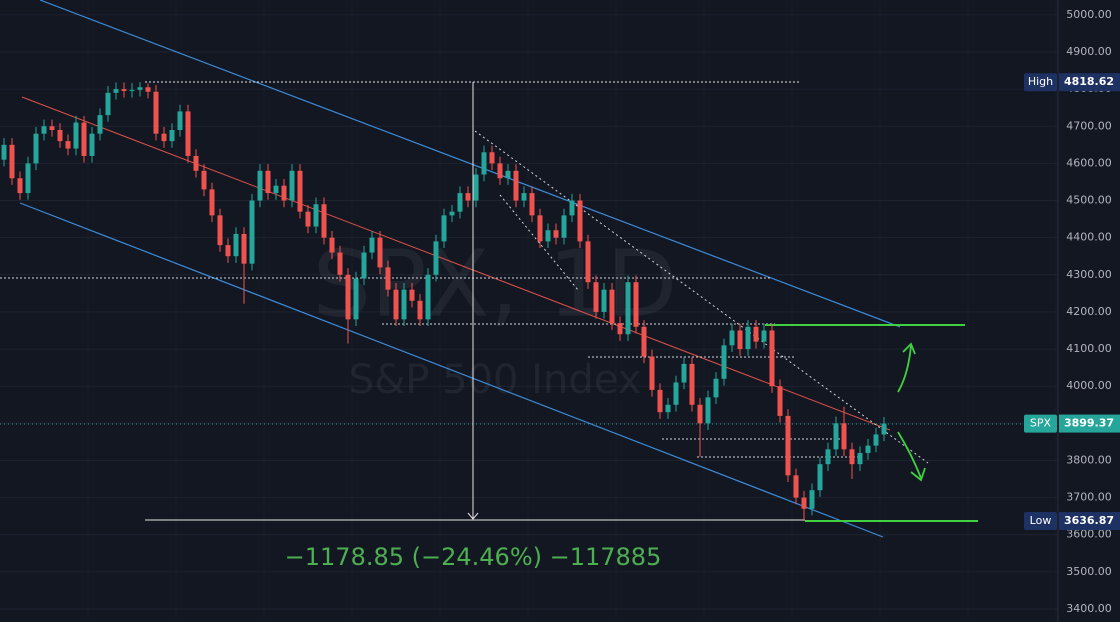  Describe the element at coordinates (1089, 14) in the screenshot. I see `y-tick-label: 5000.00` at that location.